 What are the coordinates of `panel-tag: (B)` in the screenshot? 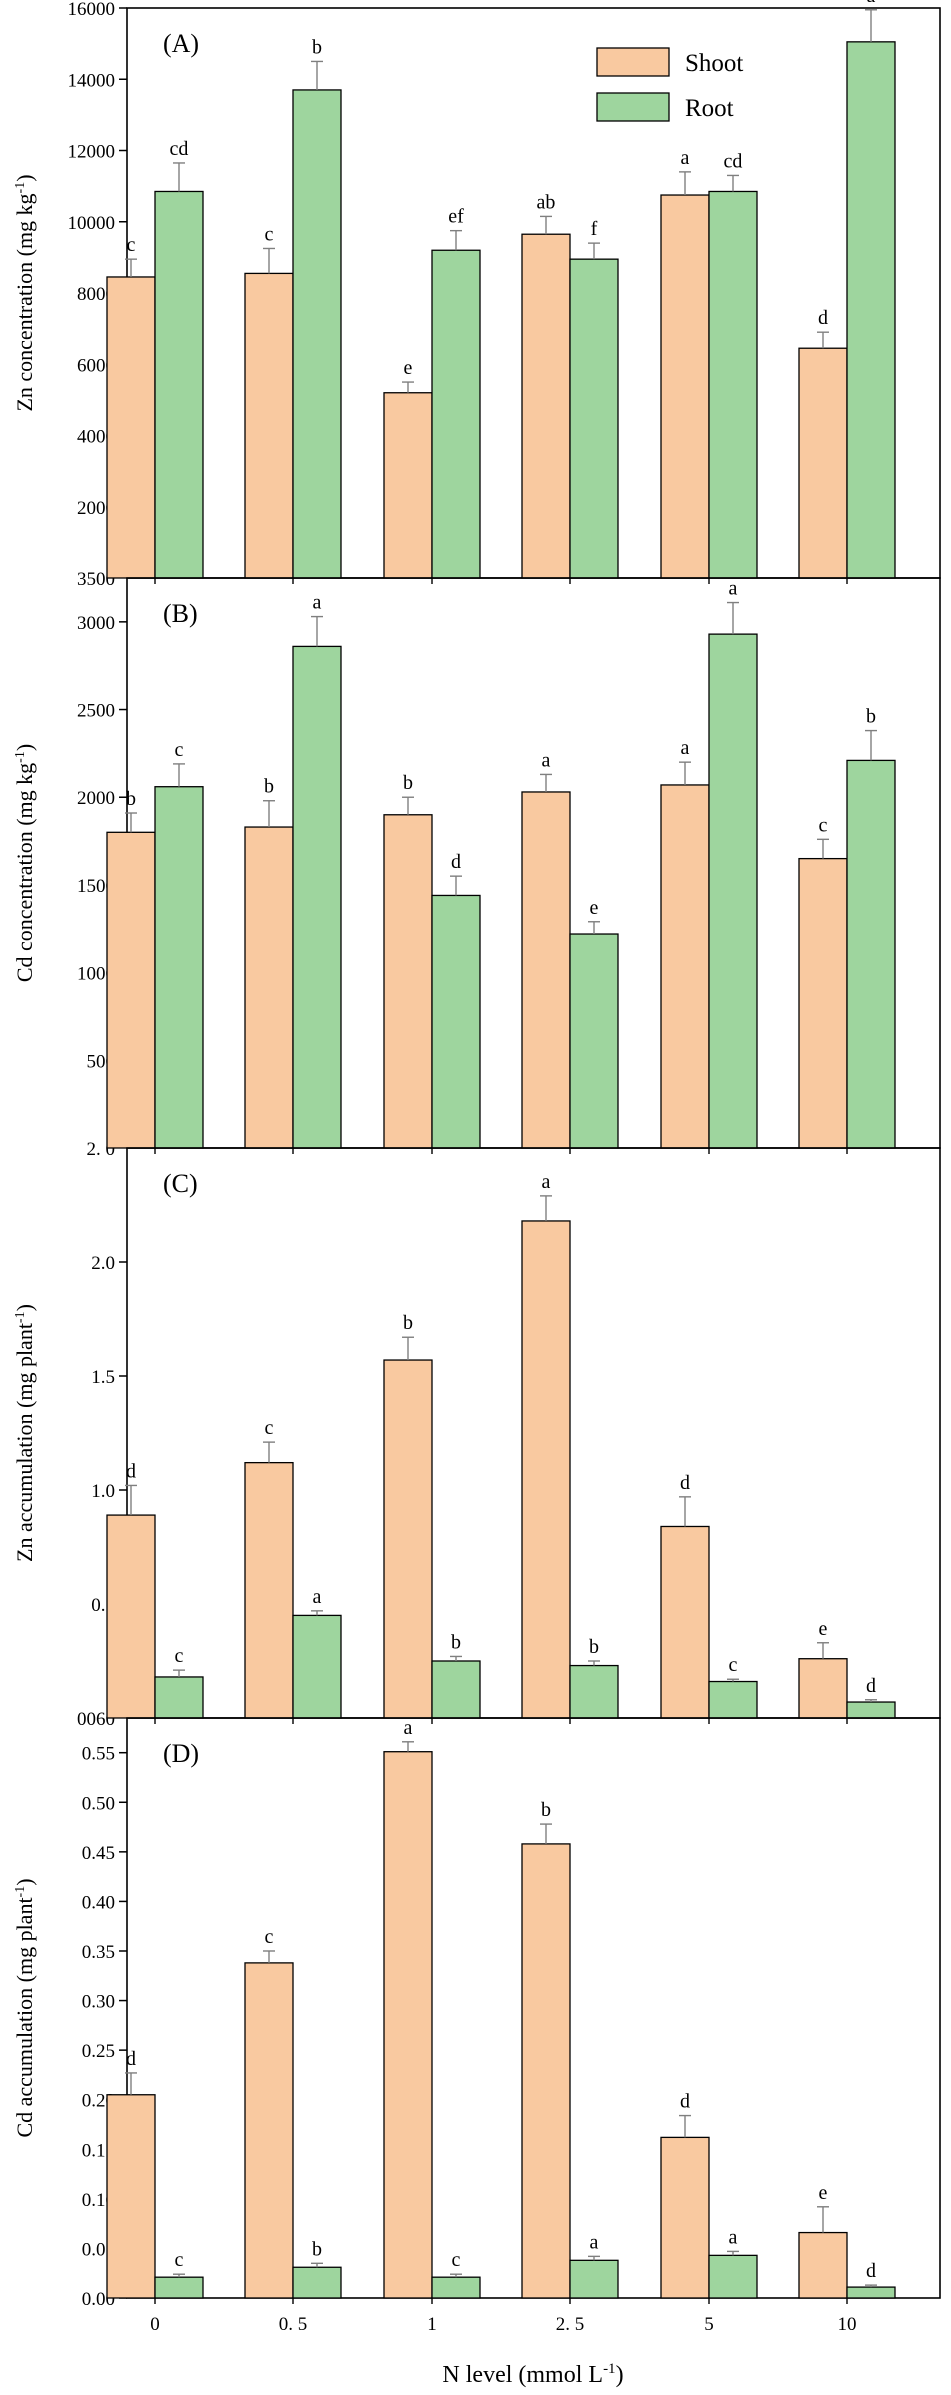 It's located at (180, 613).